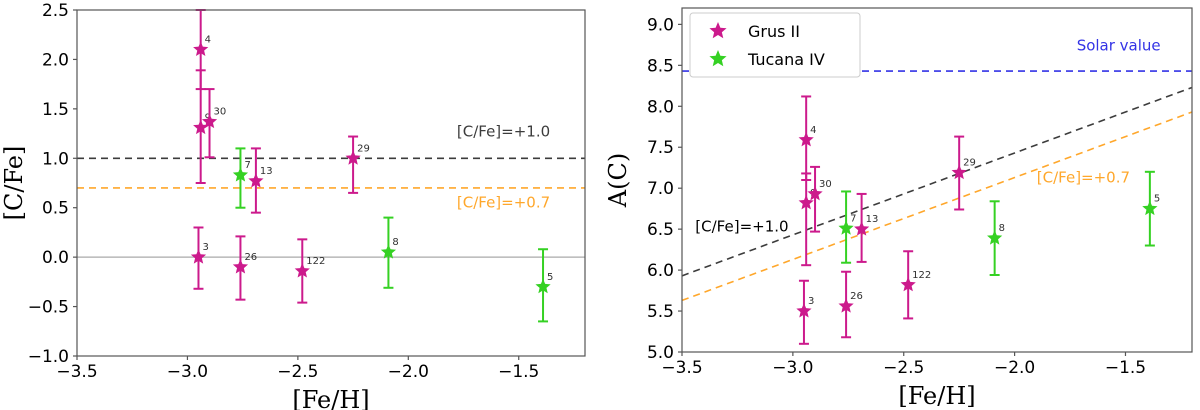 The image size is (1200, 410). What do you see at coordinates (55, 209) in the screenshot?
I see `y-tick-label: 0.5` at bounding box center [55, 209].